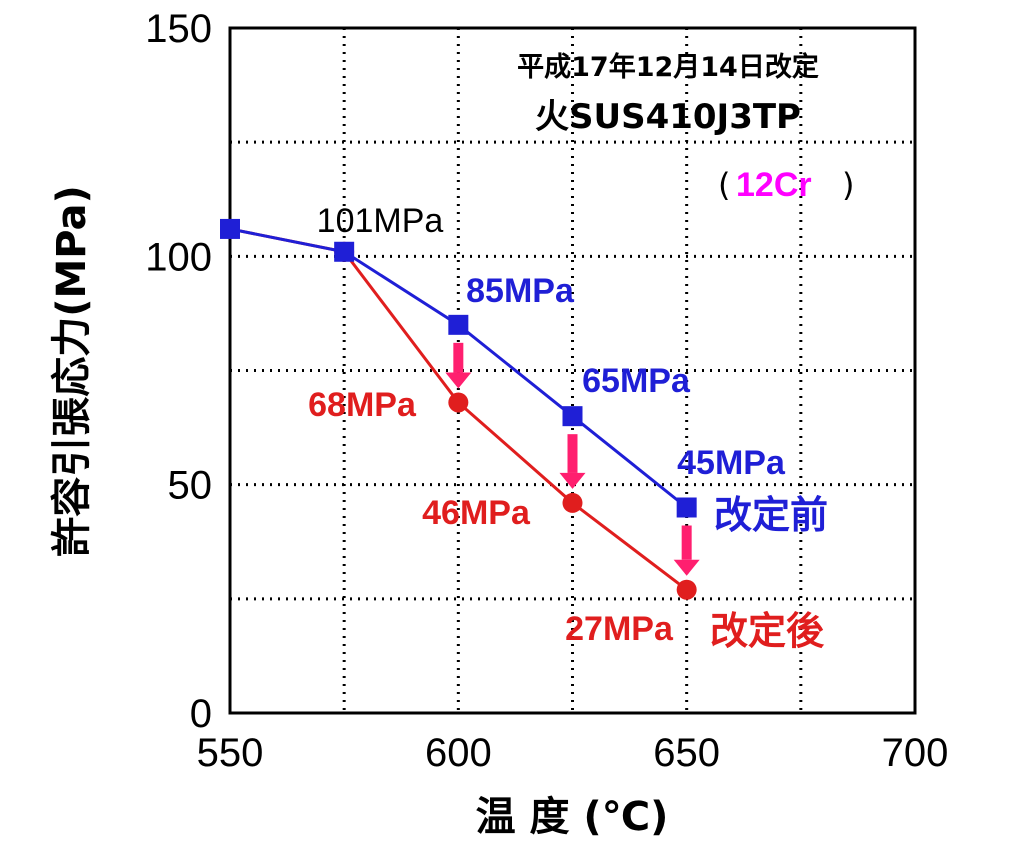 The width and height of the screenshot is (1024, 844). I want to click on y-axis-label: 許容引張応力(MPa), so click(72, 371).